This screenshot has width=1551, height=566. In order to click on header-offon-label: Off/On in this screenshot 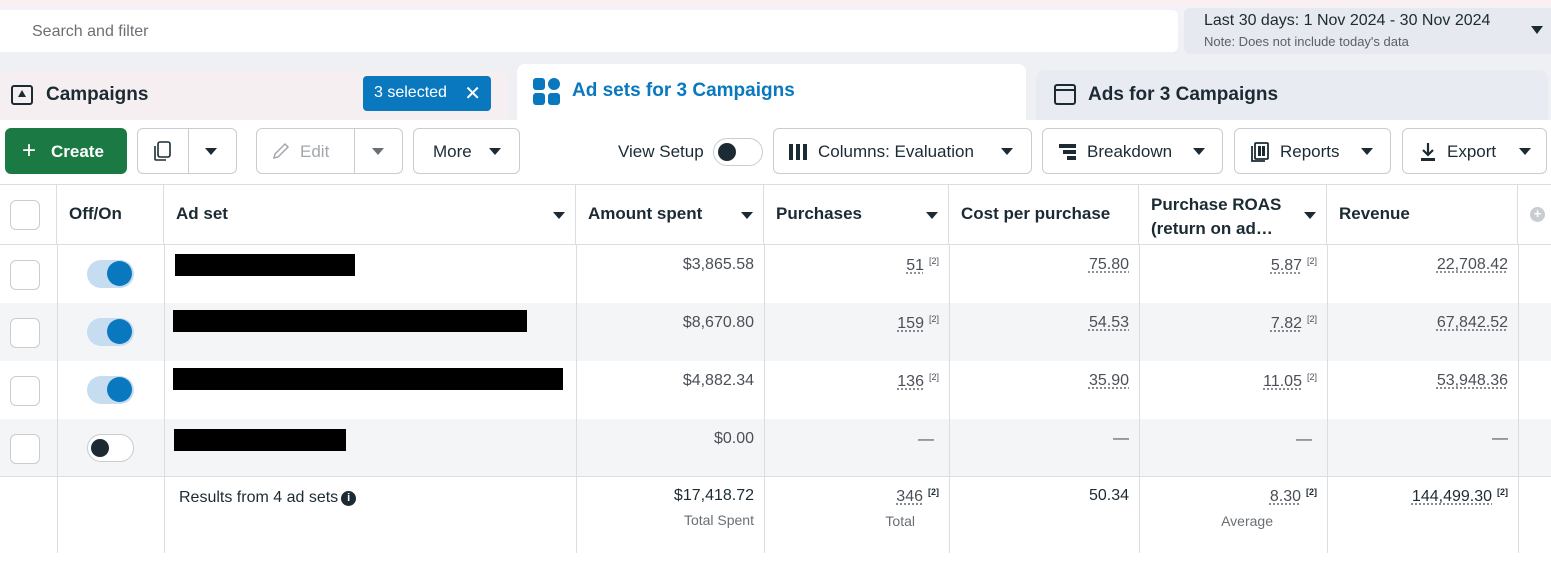, I will do `click(95, 213)`.